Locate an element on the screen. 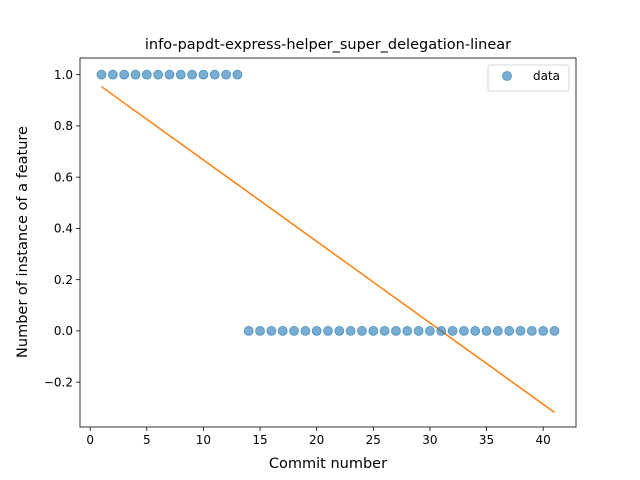 The width and height of the screenshot is (640, 480). y-tick-label: 0.4 is located at coordinates (63, 229).